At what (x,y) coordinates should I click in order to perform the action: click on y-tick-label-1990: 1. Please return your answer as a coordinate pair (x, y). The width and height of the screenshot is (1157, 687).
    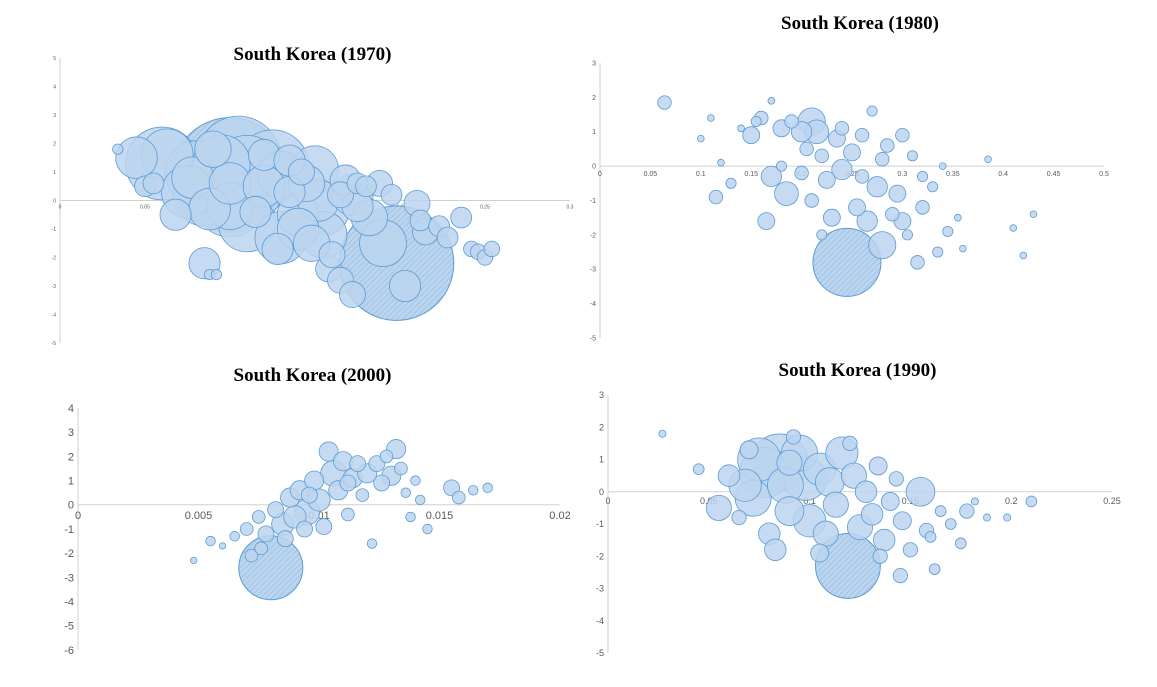
    Looking at the image, I should click on (601, 460).